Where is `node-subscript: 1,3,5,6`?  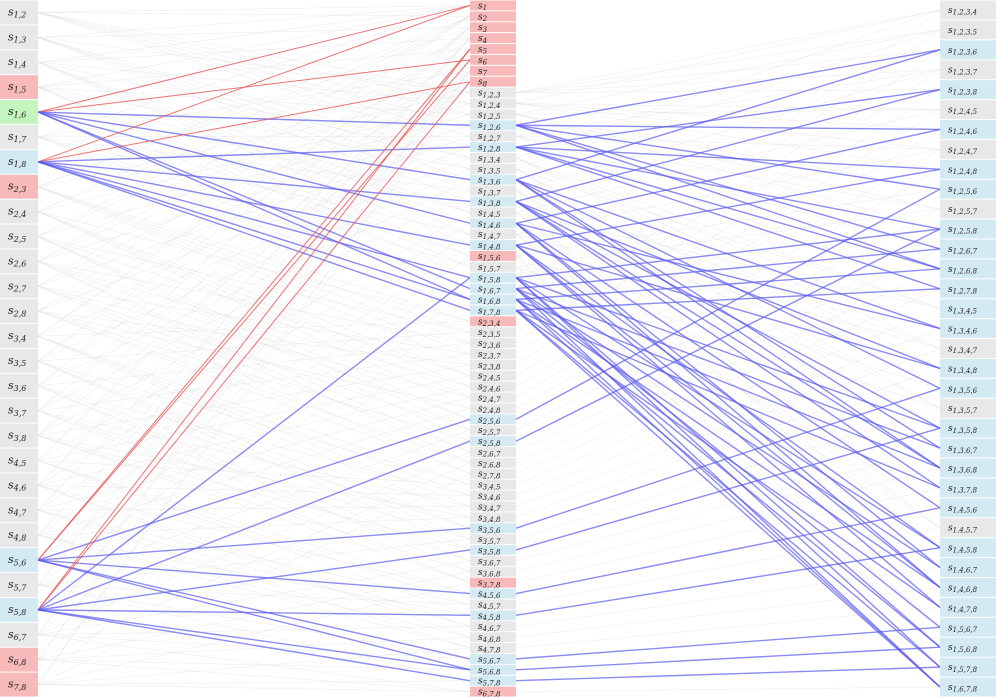
node-subscript: 1,3,5,6 is located at coordinates (965, 391).